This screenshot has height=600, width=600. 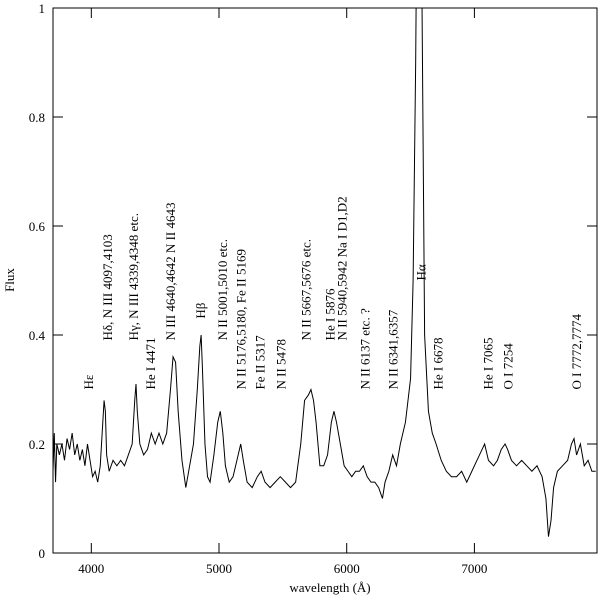 I want to click on annotation: N II 6137 etc. ?, so click(x=364, y=348).